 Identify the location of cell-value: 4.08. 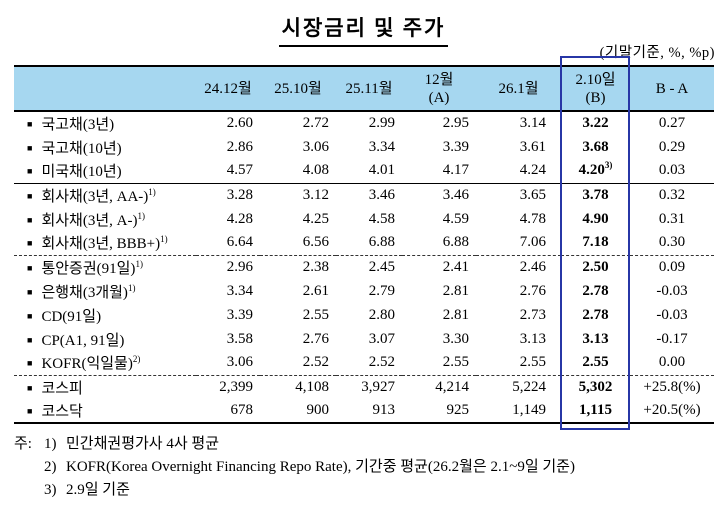
(315, 170).